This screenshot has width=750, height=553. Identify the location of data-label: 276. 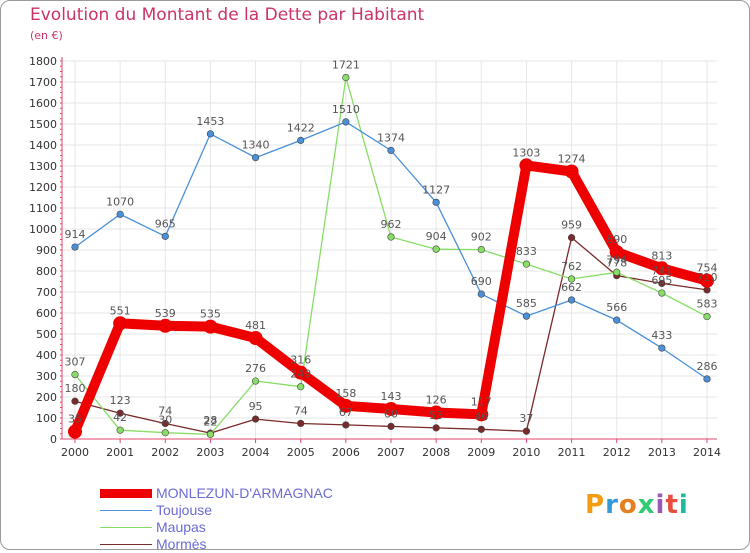
(255, 368).